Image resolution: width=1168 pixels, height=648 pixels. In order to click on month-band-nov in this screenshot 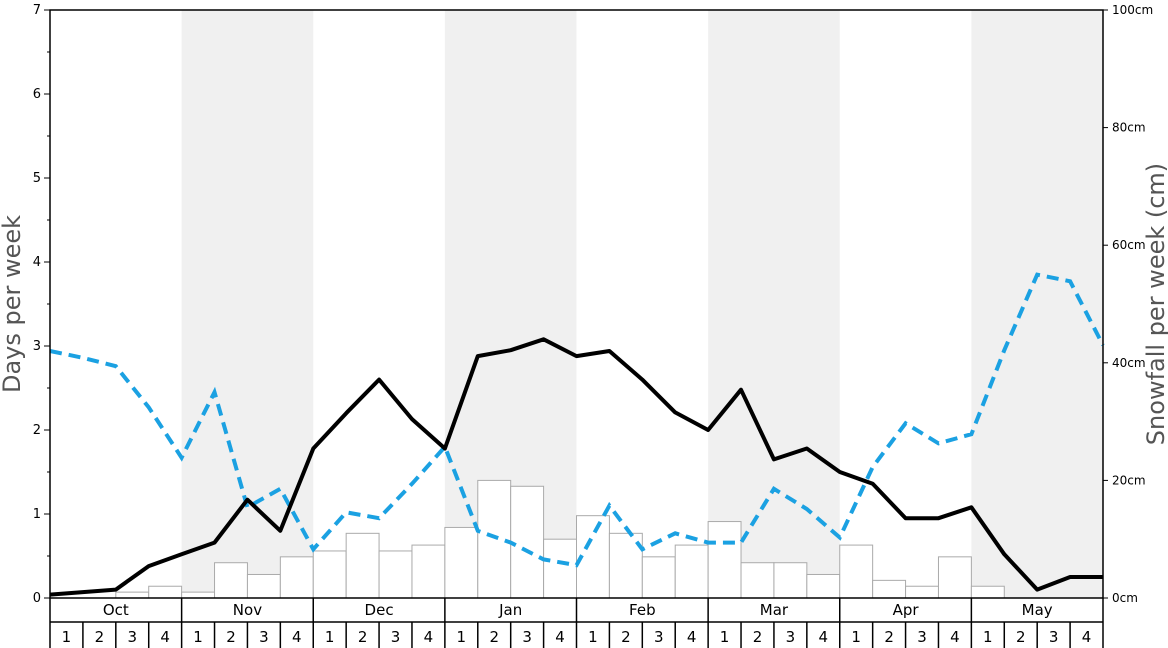, I will do `click(247, 304)`.